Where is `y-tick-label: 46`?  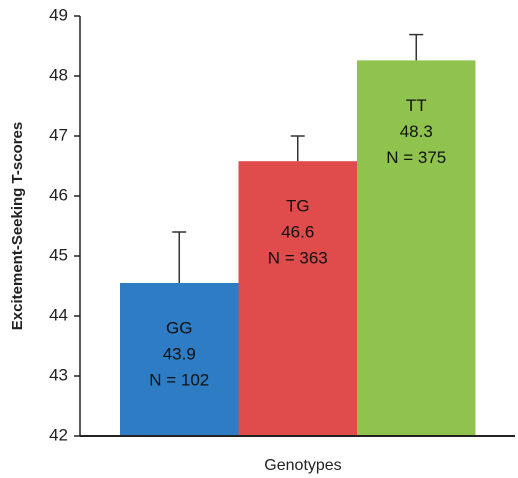
y-tick-label: 46 is located at coordinates (58, 194).